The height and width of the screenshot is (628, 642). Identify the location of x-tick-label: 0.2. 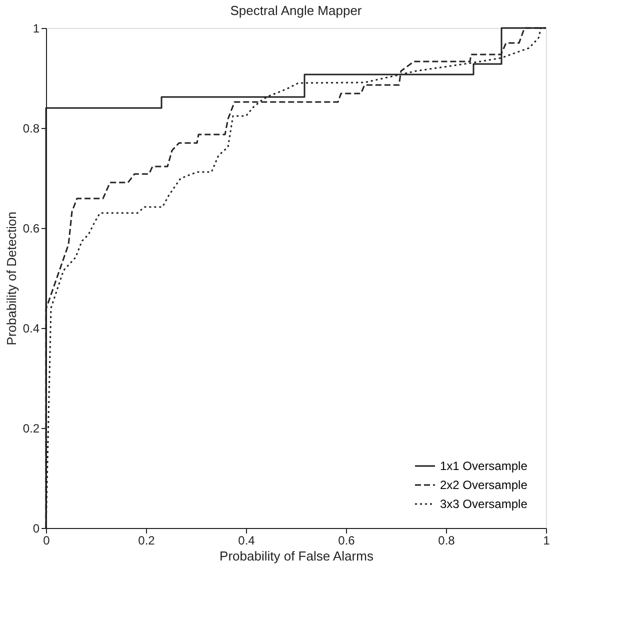
(147, 541).